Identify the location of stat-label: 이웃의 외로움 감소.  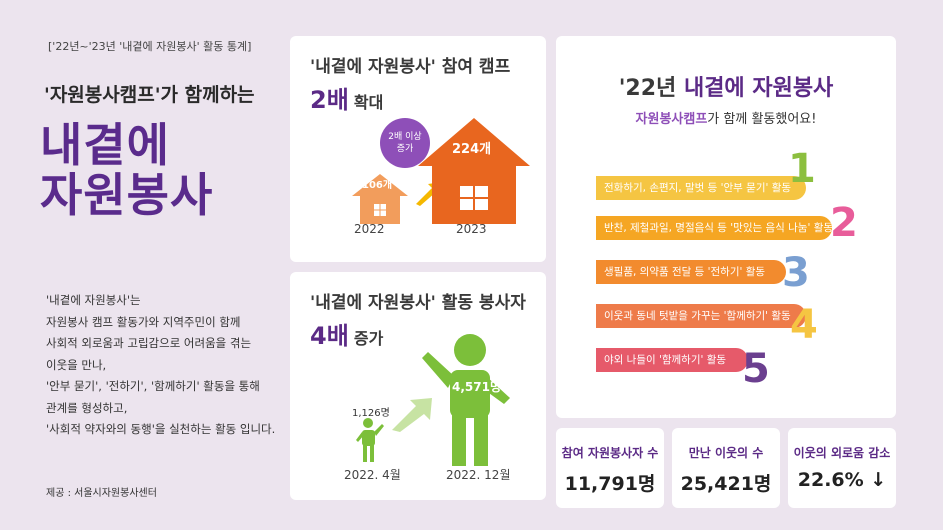
(842, 453).